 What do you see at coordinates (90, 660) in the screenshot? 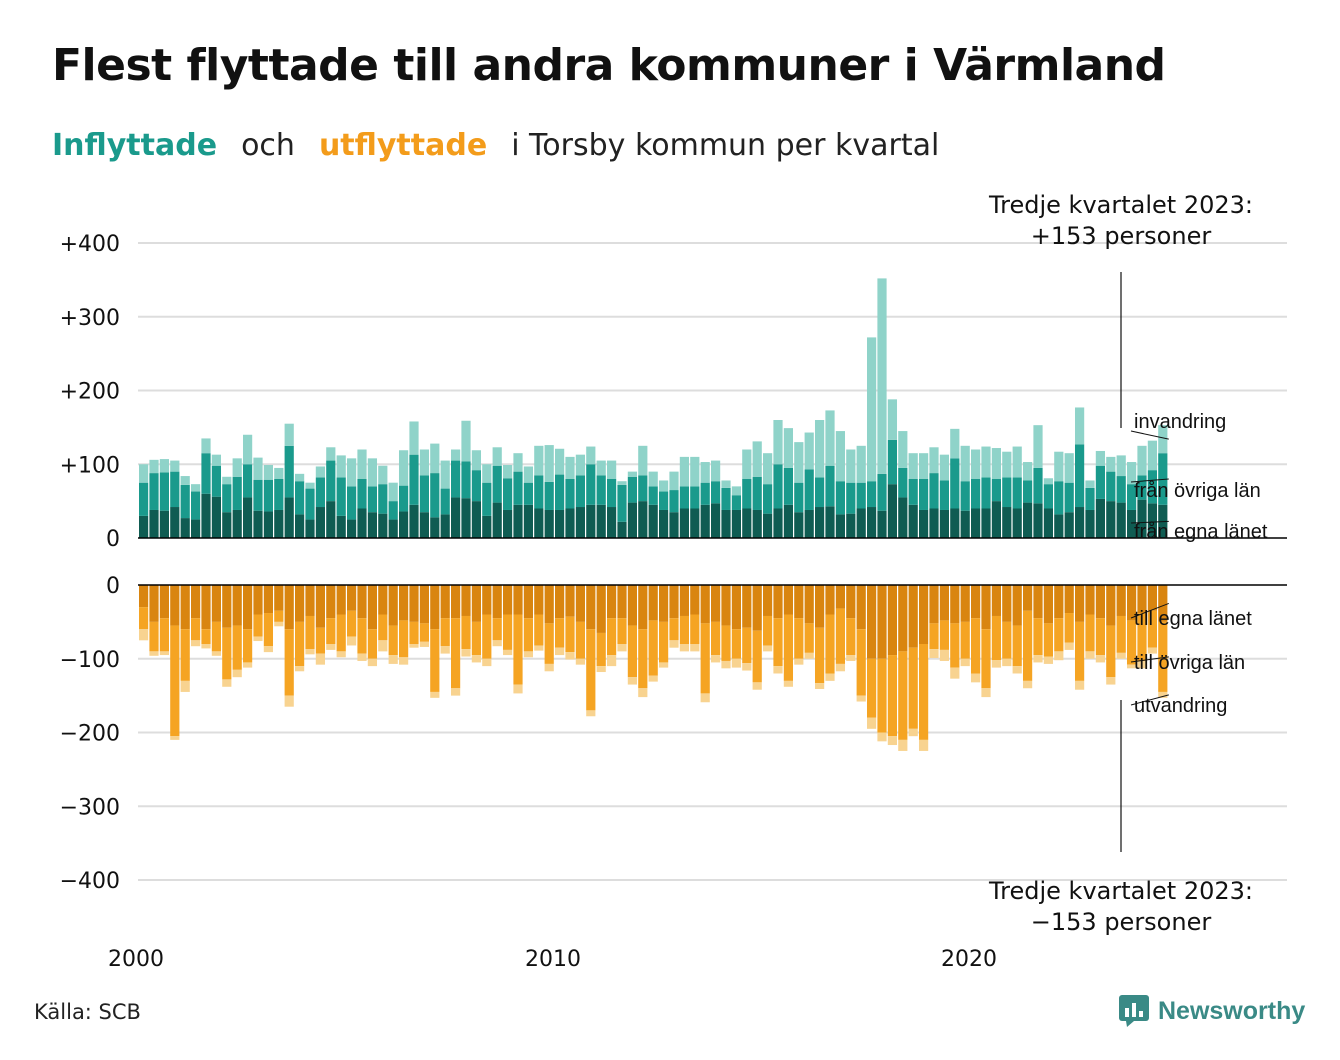
I see `y-tick-label: −100` at bounding box center [90, 660].